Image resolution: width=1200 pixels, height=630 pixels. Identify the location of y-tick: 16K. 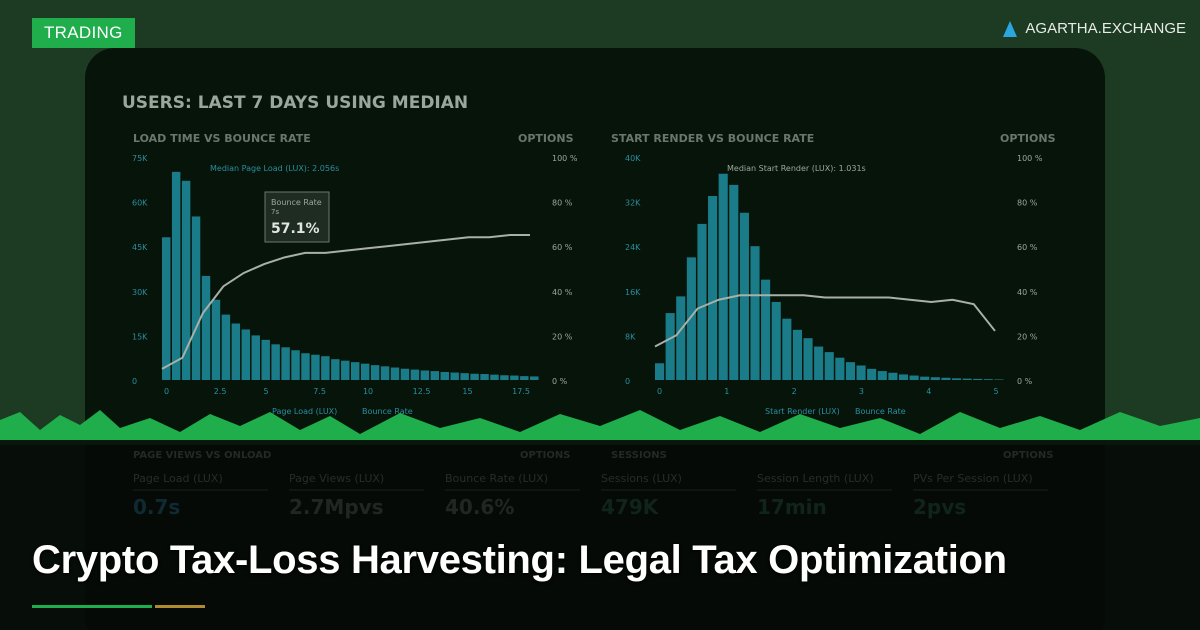
(633, 292).